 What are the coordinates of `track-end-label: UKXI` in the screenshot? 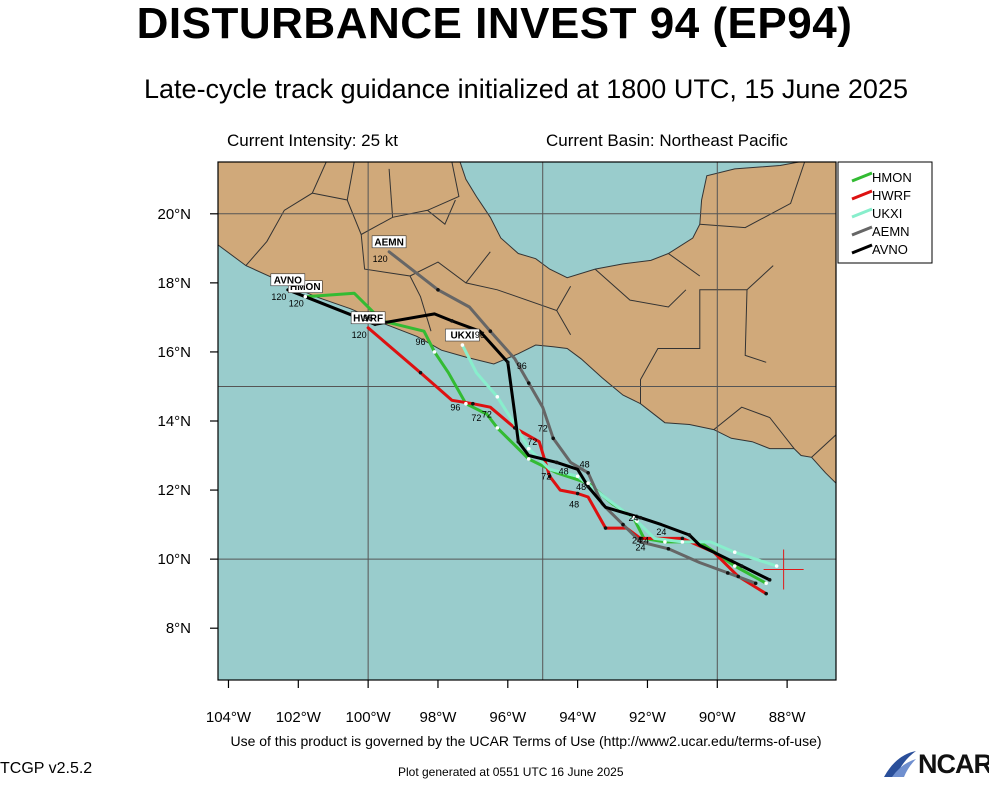 It's located at (462, 336).